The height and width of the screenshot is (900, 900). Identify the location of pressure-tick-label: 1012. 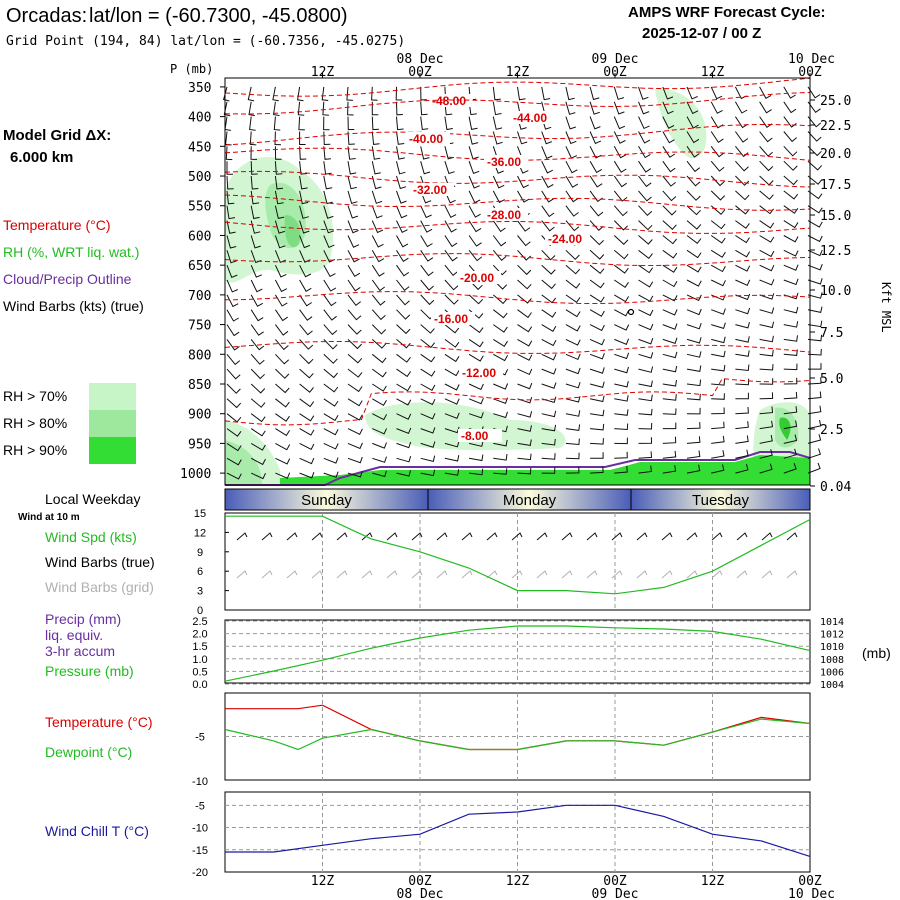
(832, 635).